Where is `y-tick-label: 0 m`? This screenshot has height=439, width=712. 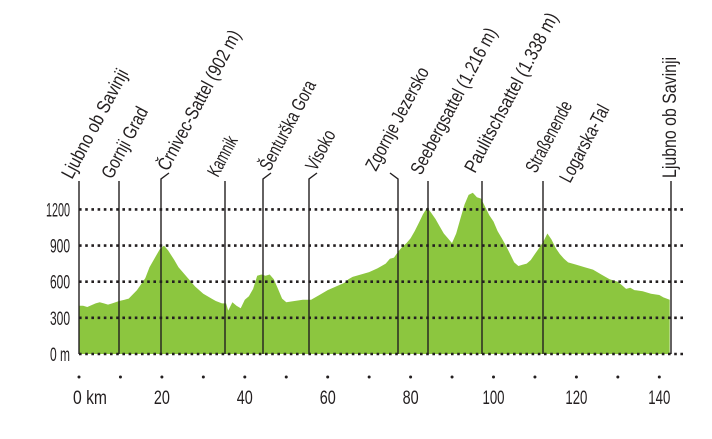 y-tick-label: 0 m is located at coordinates (60, 355).